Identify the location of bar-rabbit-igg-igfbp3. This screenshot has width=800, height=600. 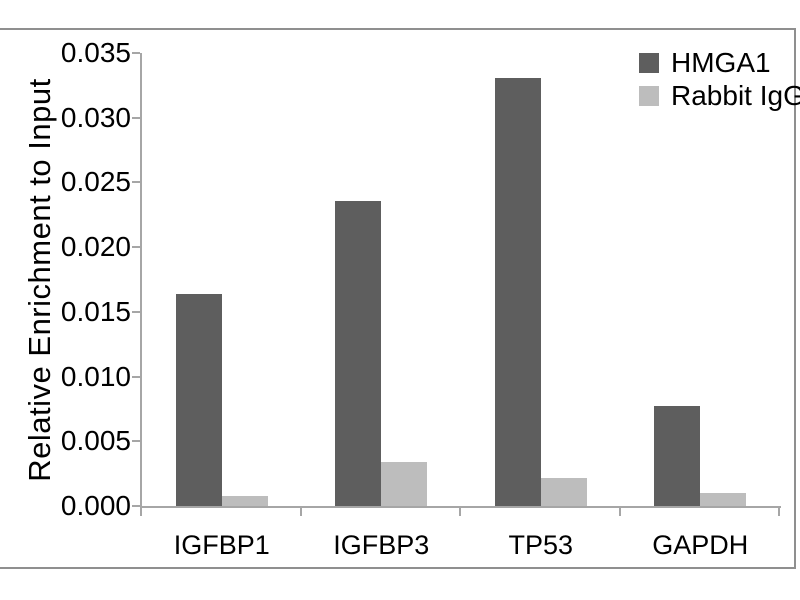
(404, 484).